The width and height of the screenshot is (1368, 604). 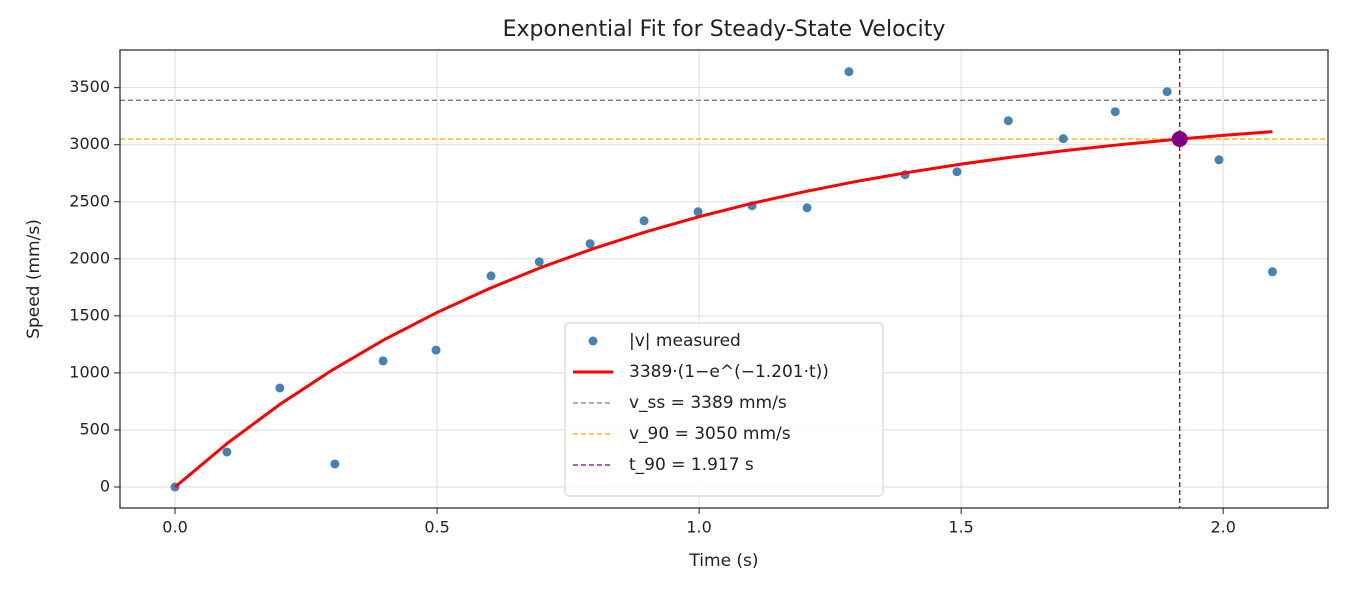 What do you see at coordinates (89, 86) in the screenshot?
I see `y-tick-label: 3500` at bounding box center [89, 86].